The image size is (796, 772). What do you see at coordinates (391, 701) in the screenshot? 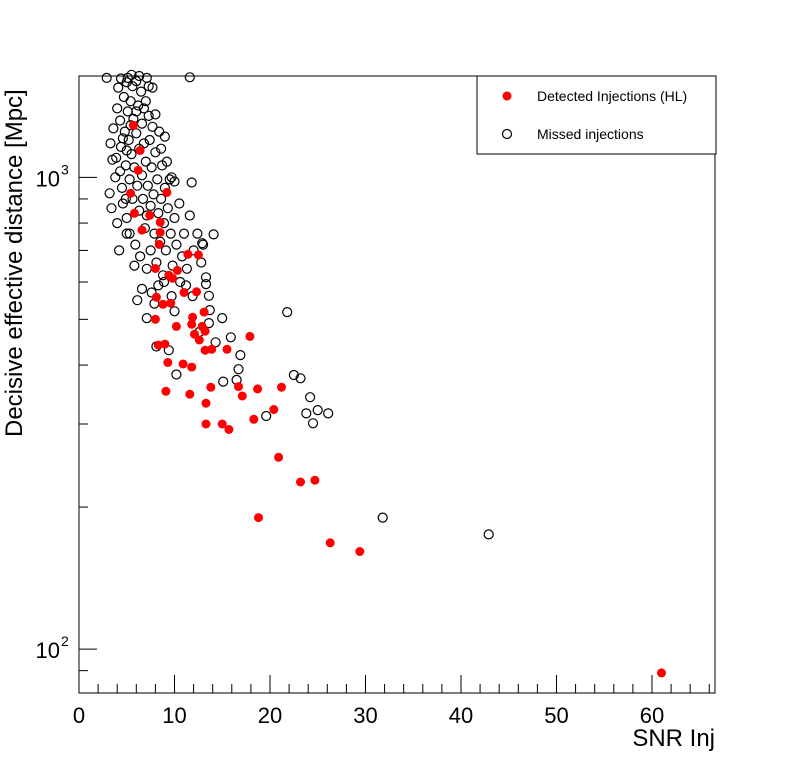
I see `x-axis: 0 10 20 30 40 50 60` at bounding box center [391, 701].